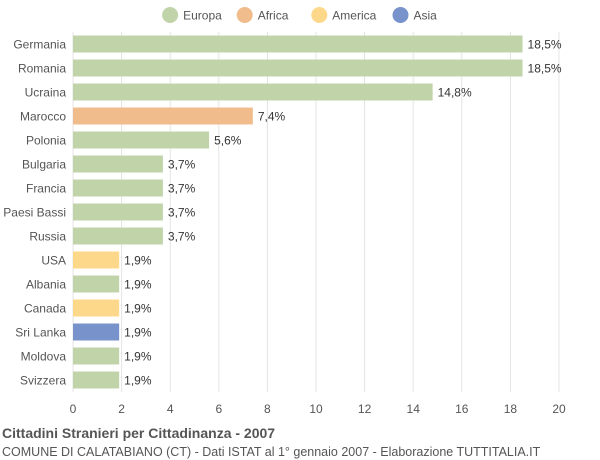  Describe the element at coordinates (45, 308) in the screenshot. I see `category-label: Canada` at that location.